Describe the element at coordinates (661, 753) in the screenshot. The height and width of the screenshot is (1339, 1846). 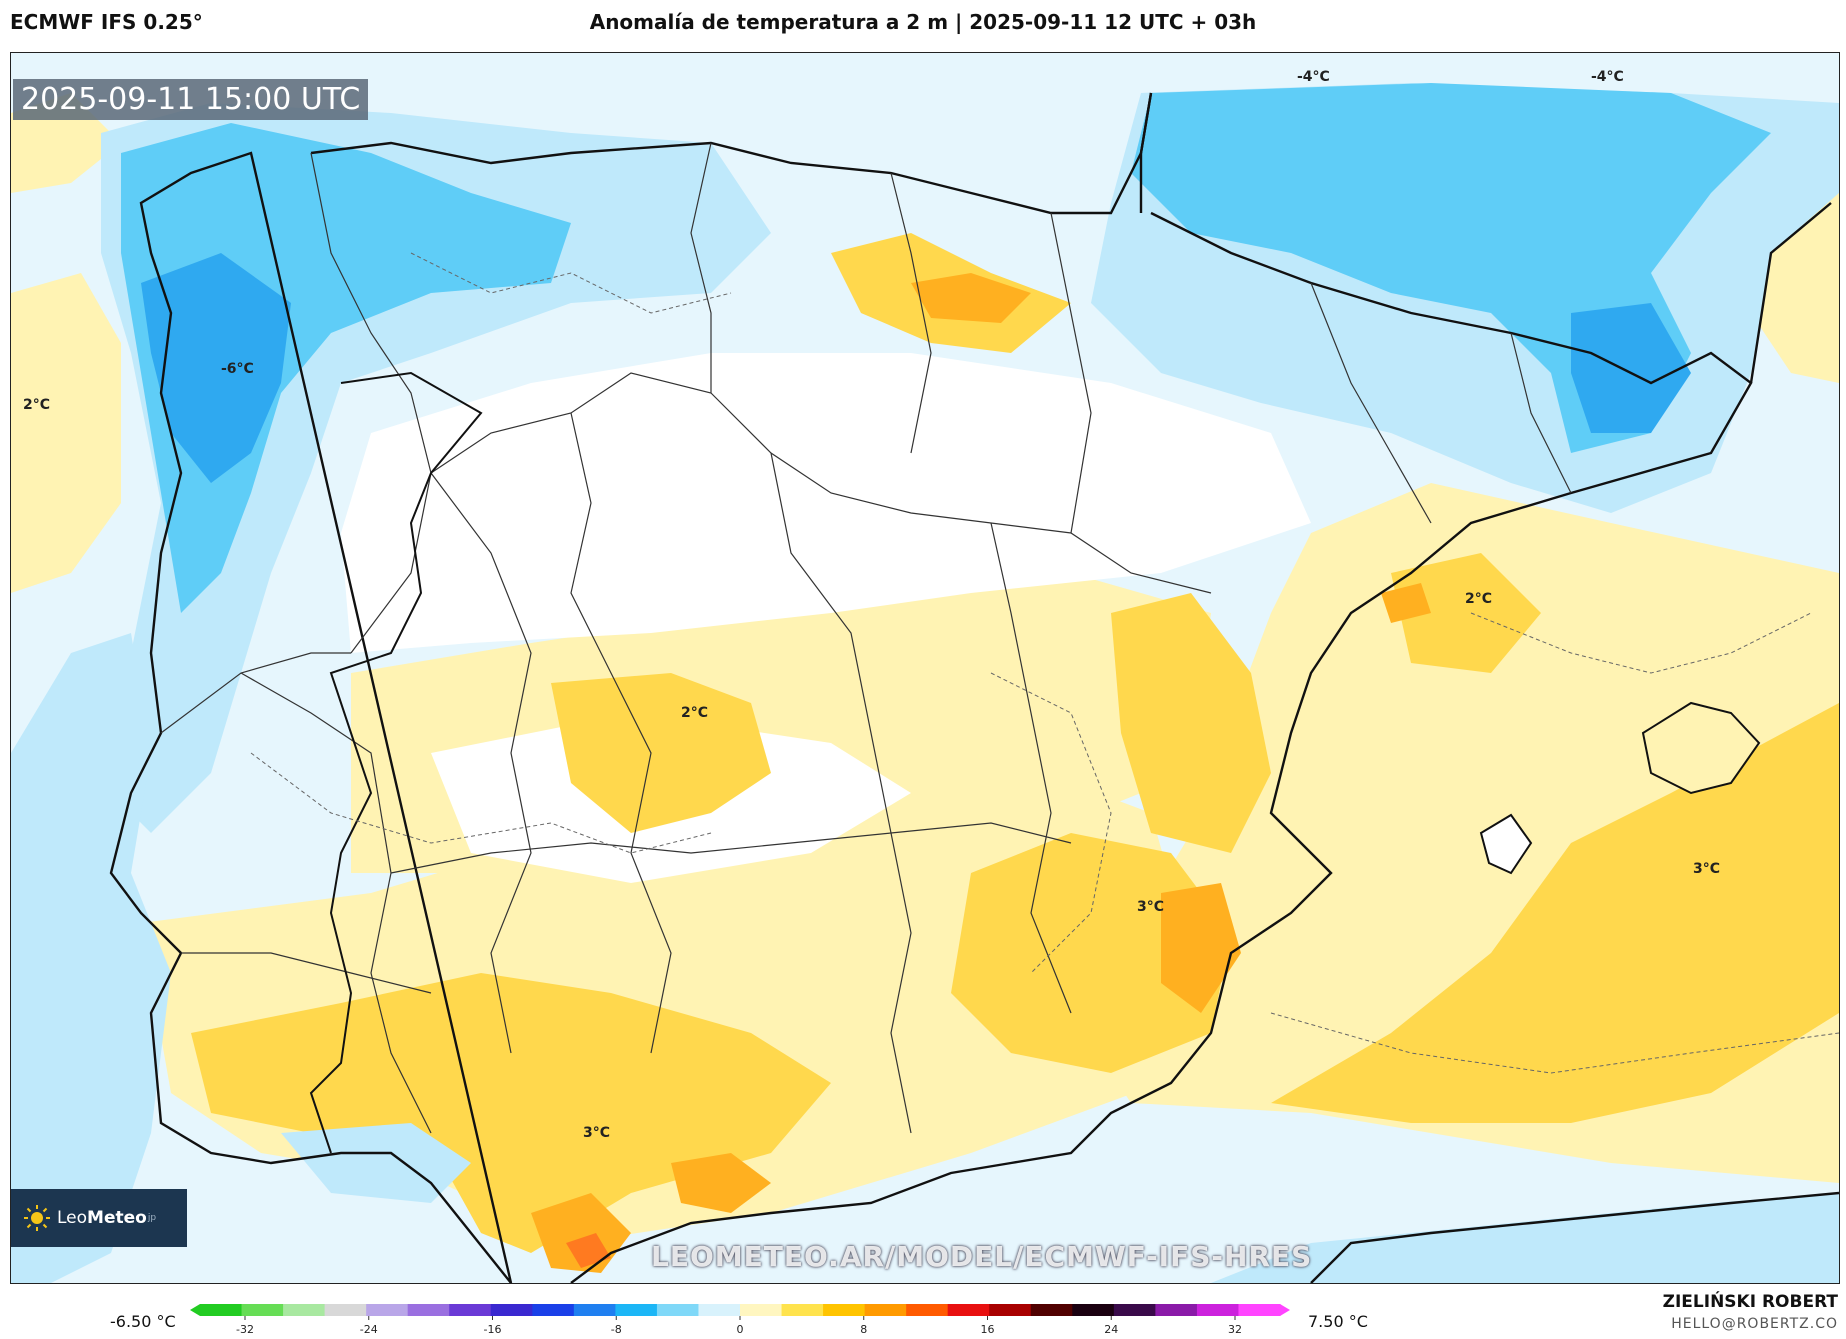
I see `warm-core-castile` at that location.